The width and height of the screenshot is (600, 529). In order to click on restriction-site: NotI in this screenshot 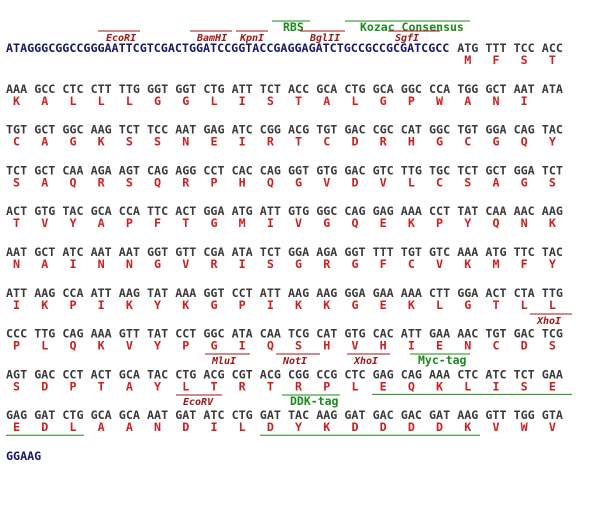, I will do `click(294, 361)`.